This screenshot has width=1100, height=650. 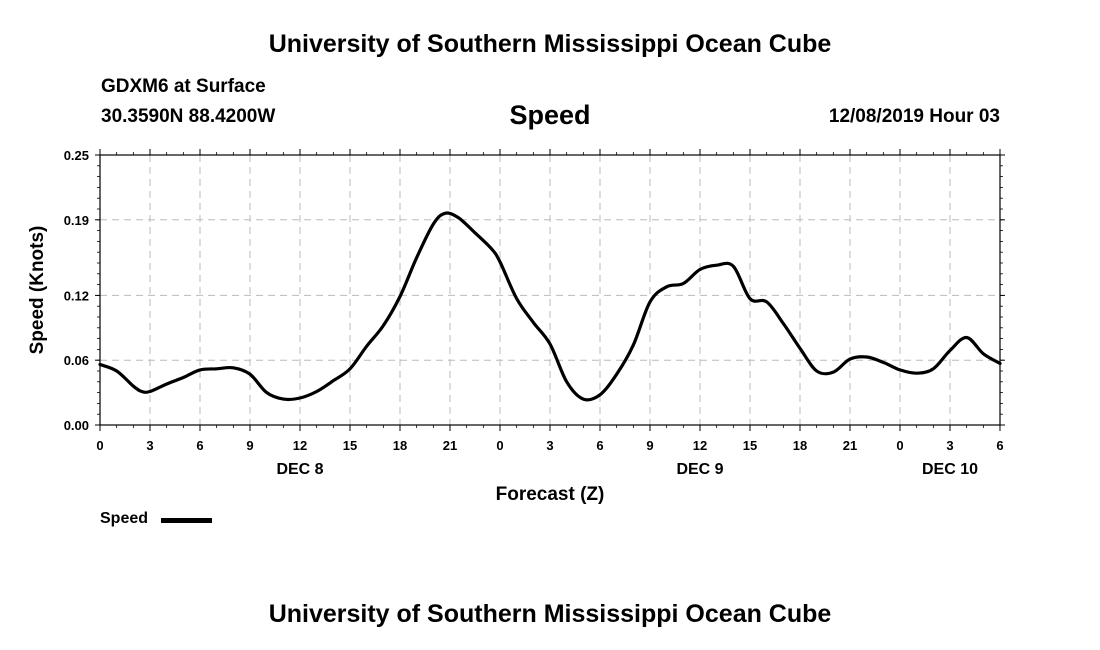 I want to click on x-axis-day-labels: DEC 8 DEC 9 DEC 10, so click(x=627, y=469).